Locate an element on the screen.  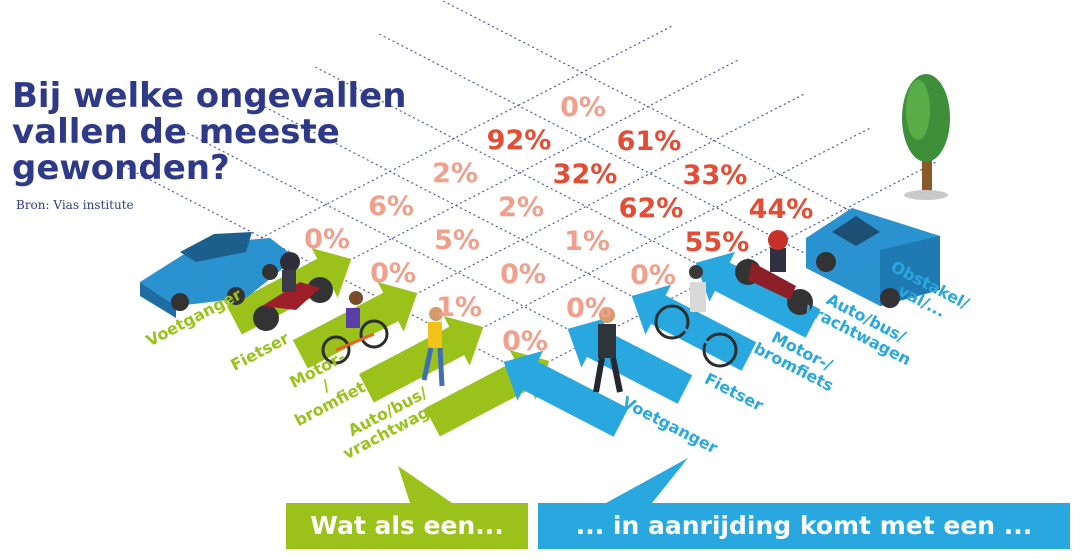
other-party-arrows is located at coordinates (662, 344).